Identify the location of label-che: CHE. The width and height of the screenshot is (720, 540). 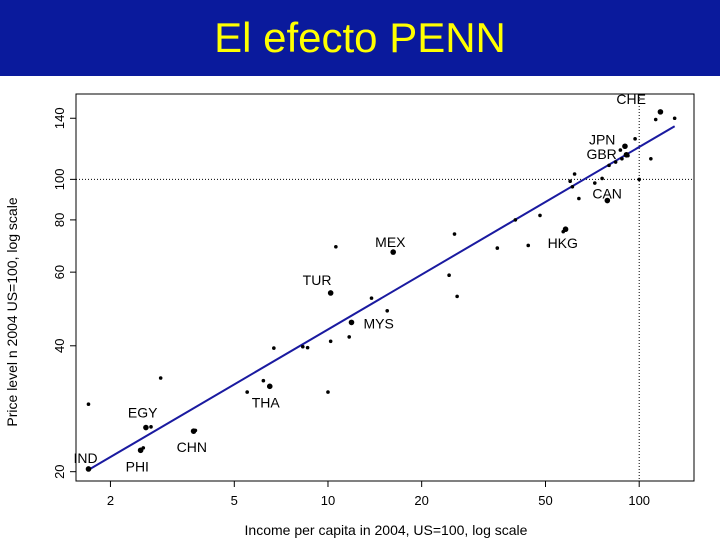
(631, 99).